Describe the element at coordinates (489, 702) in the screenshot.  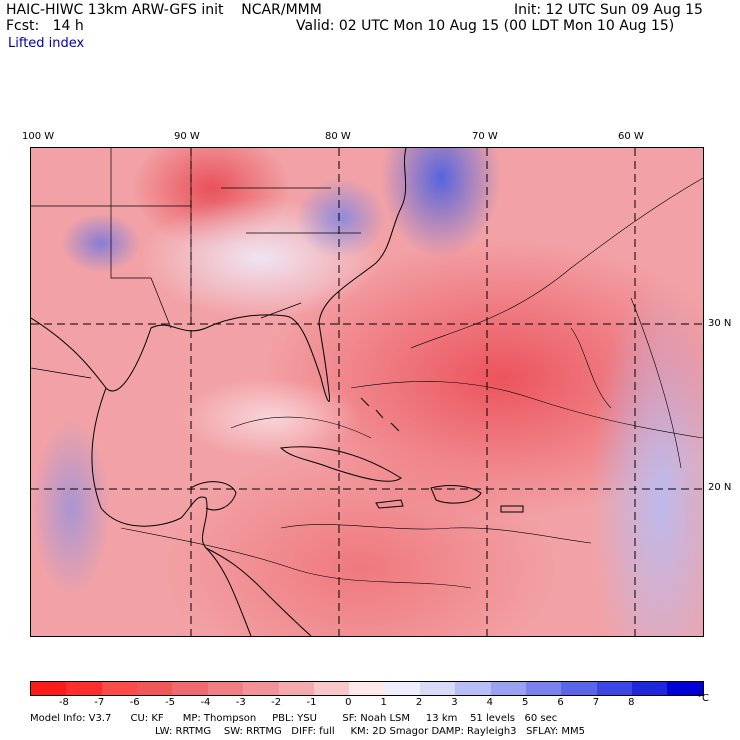
I see `colorbar-tick-label: 4` at that location.